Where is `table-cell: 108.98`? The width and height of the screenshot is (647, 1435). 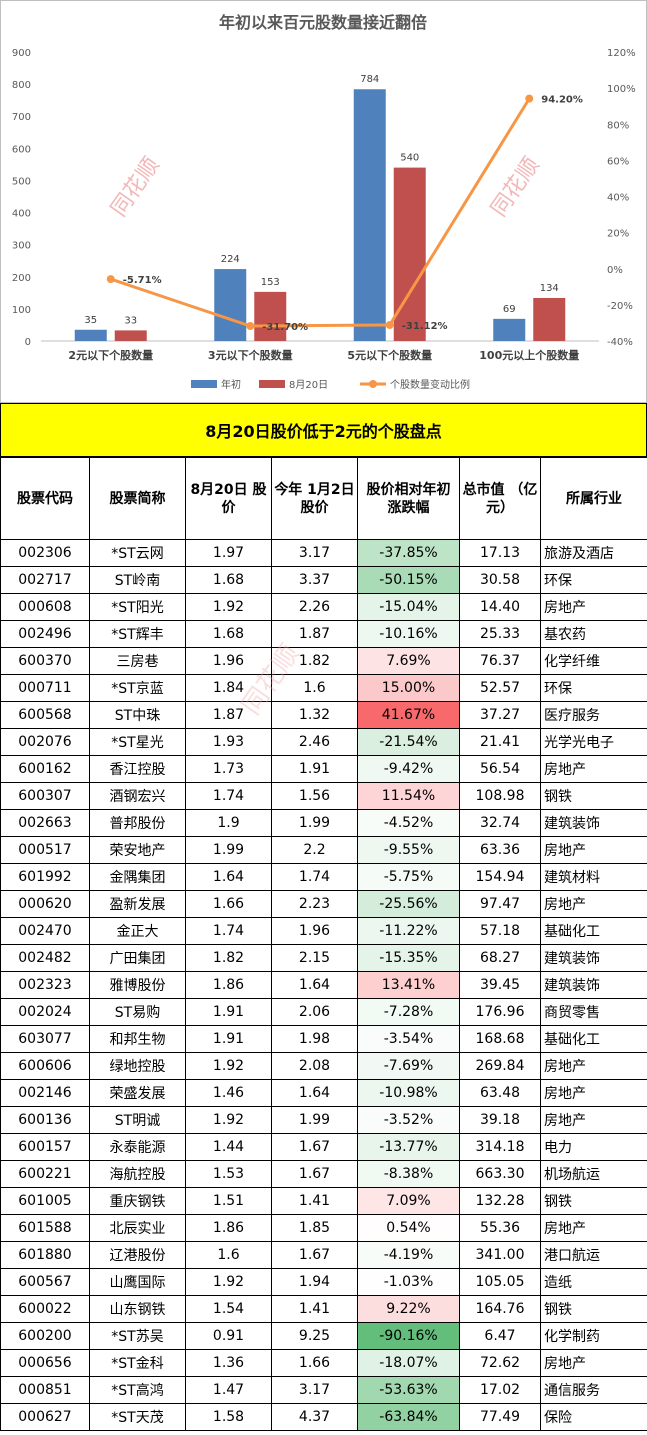
table-cell: 108.98 is located at coordinates (500, 796).